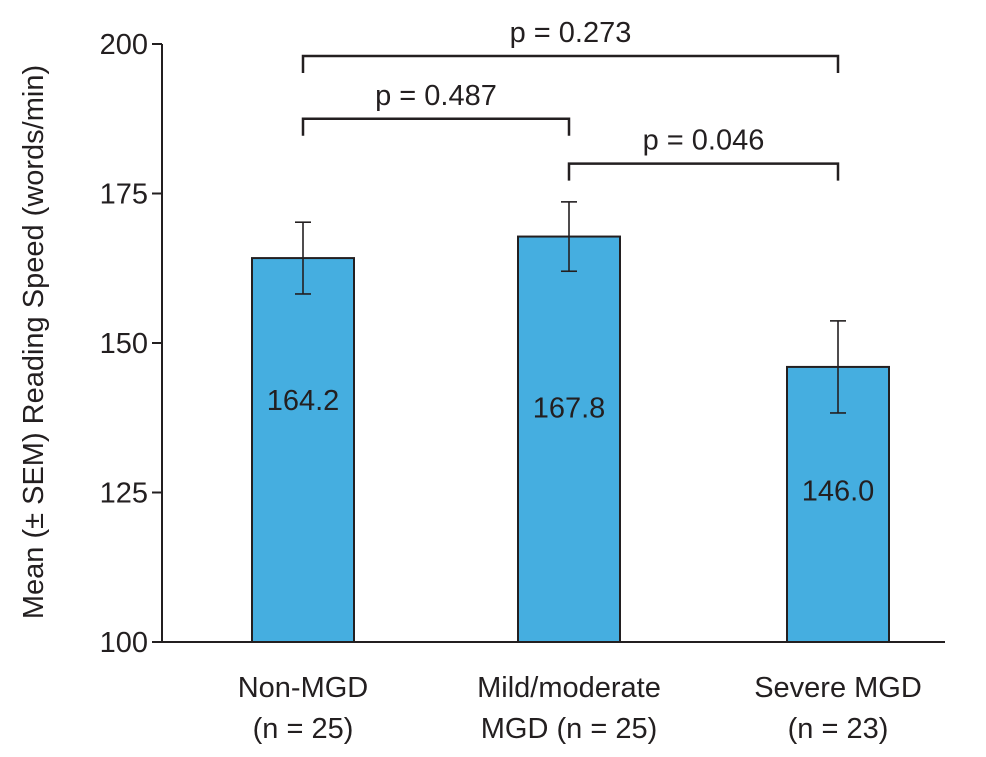 Image resolution: width=986 pixels, height=757 pixels. I want to click on y-tick-label: 175, so click(124, 195).